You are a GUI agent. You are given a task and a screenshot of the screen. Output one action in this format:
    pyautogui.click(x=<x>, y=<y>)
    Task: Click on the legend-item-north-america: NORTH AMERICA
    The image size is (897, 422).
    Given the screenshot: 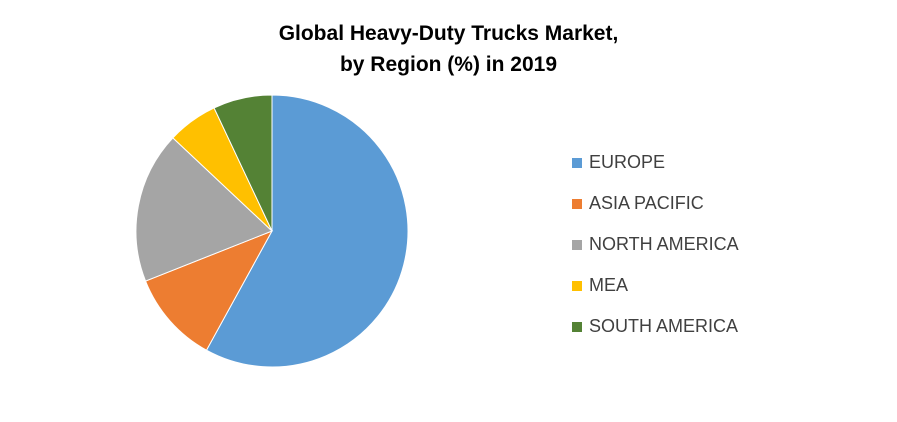 What is the action you would take?
    pyautogui.click(x=655, y=244)
    